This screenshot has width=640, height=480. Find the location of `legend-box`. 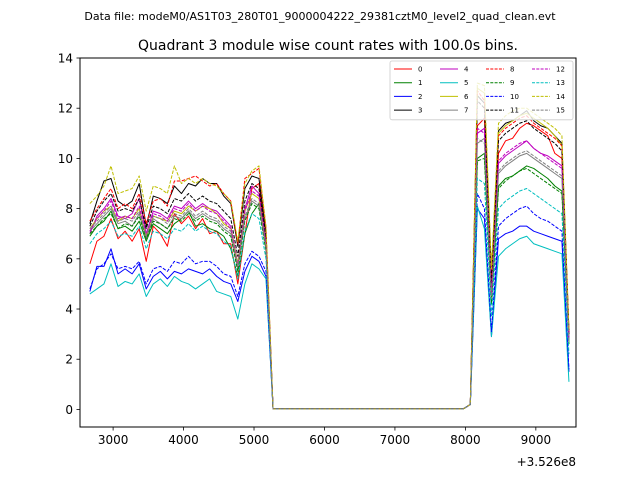

legend-box is located at coordinates (481, 90).